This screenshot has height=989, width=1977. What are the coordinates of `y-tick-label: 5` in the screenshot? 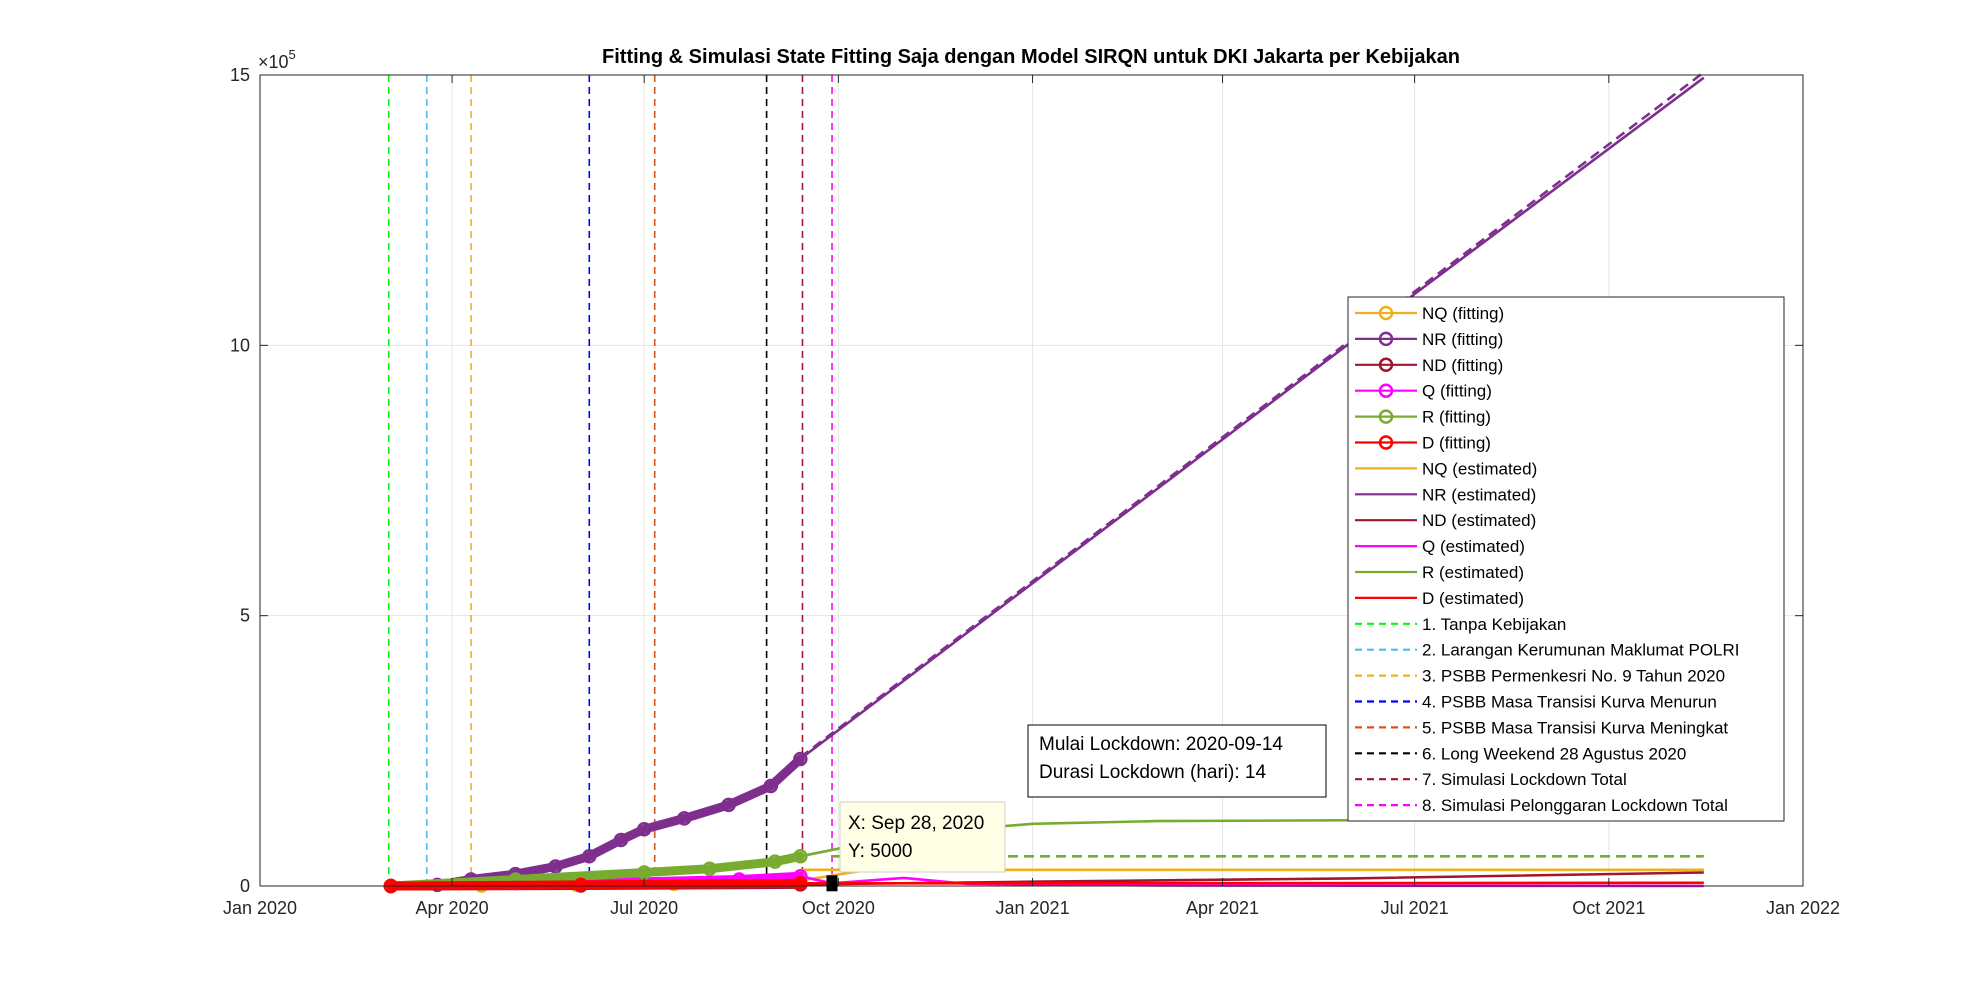 It's located at (245, 616).